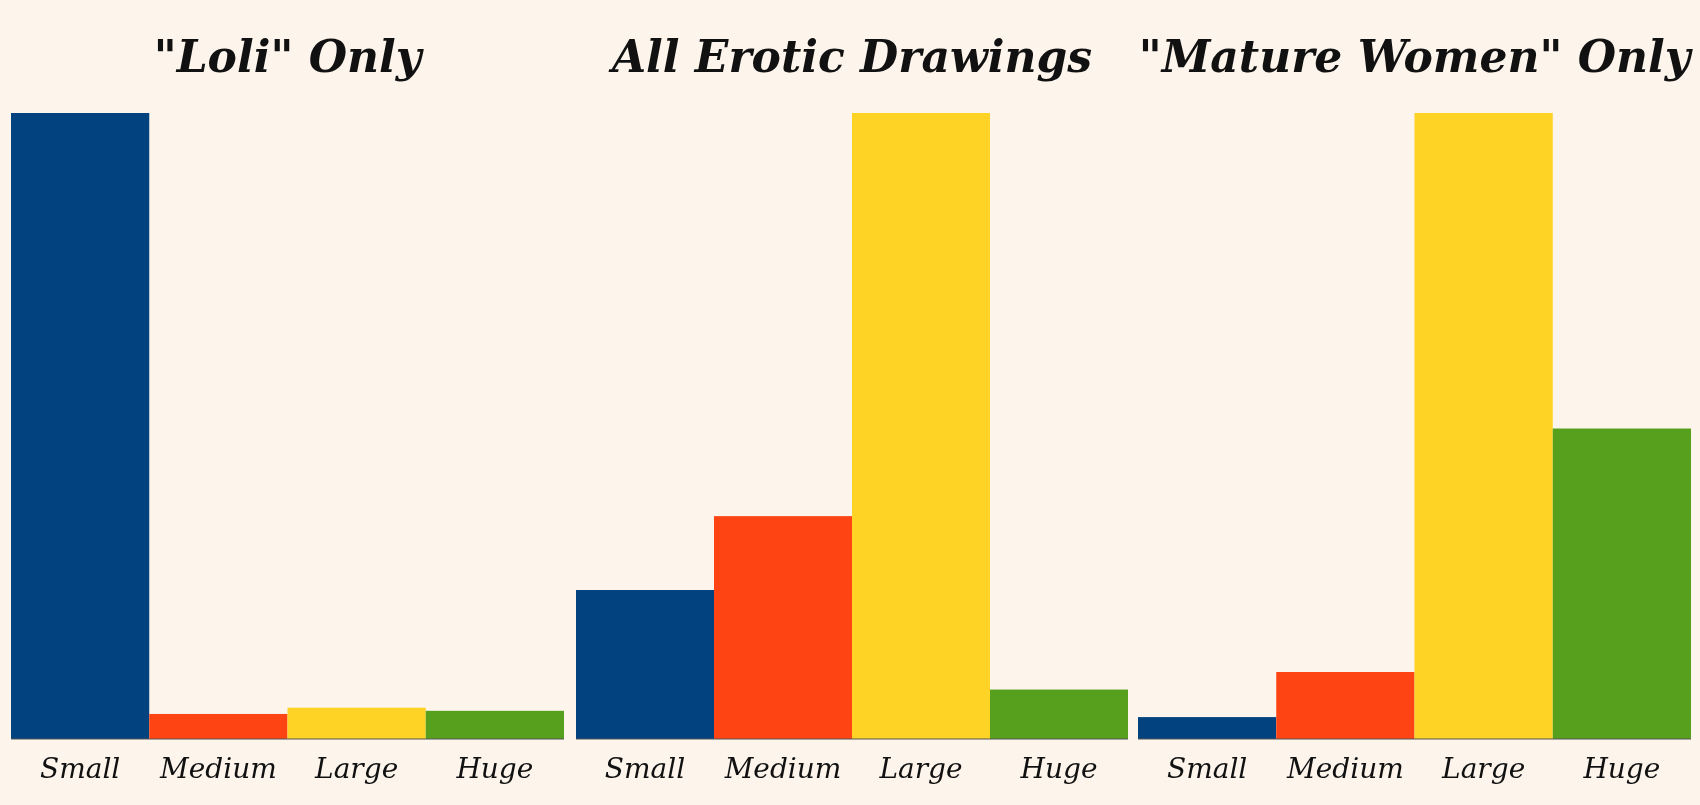 The image size is (1700, 805). What do you see at coordinates (1416, 56) in the screenshot?
I see `chart-title: "Mature Women" Only` at bounding box center [1416, 56].